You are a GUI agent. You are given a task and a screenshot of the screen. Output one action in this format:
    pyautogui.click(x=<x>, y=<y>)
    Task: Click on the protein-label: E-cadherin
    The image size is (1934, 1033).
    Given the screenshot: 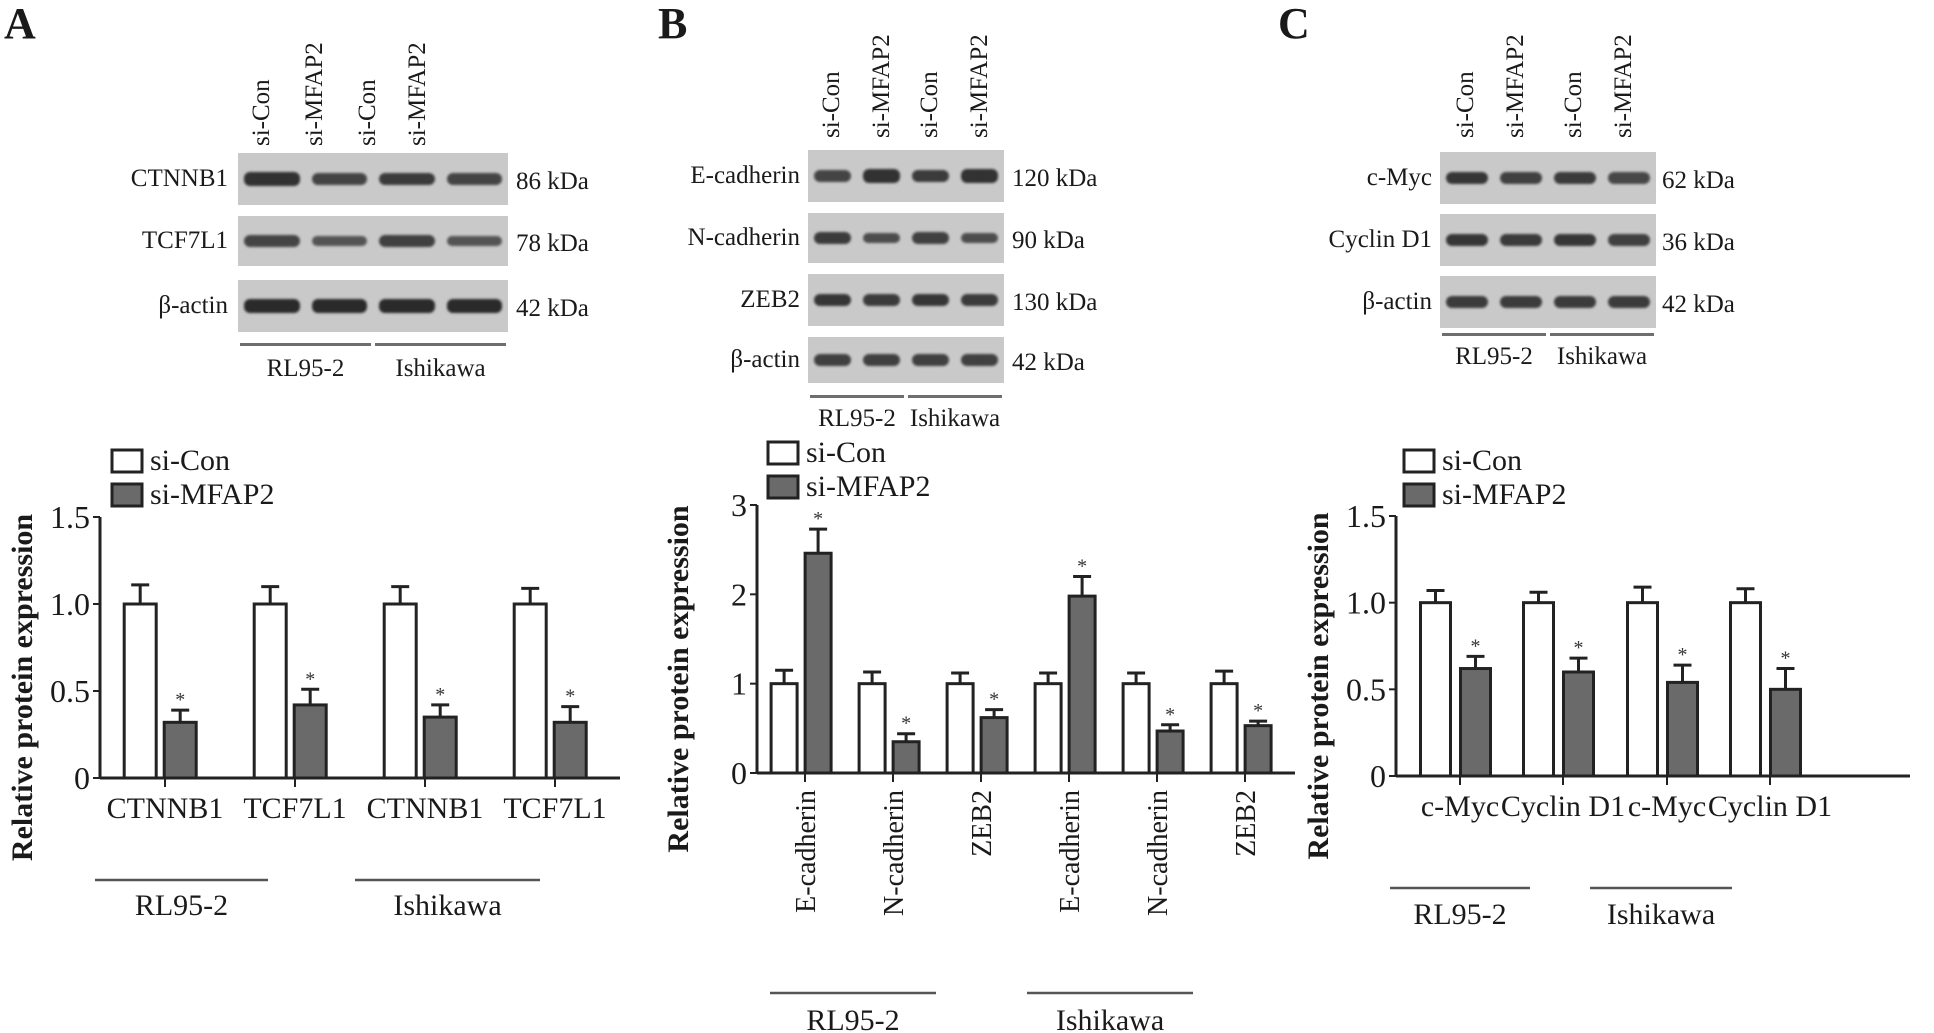 What is the action you would take?
    pyautogui.click(x=745, y=175)
    